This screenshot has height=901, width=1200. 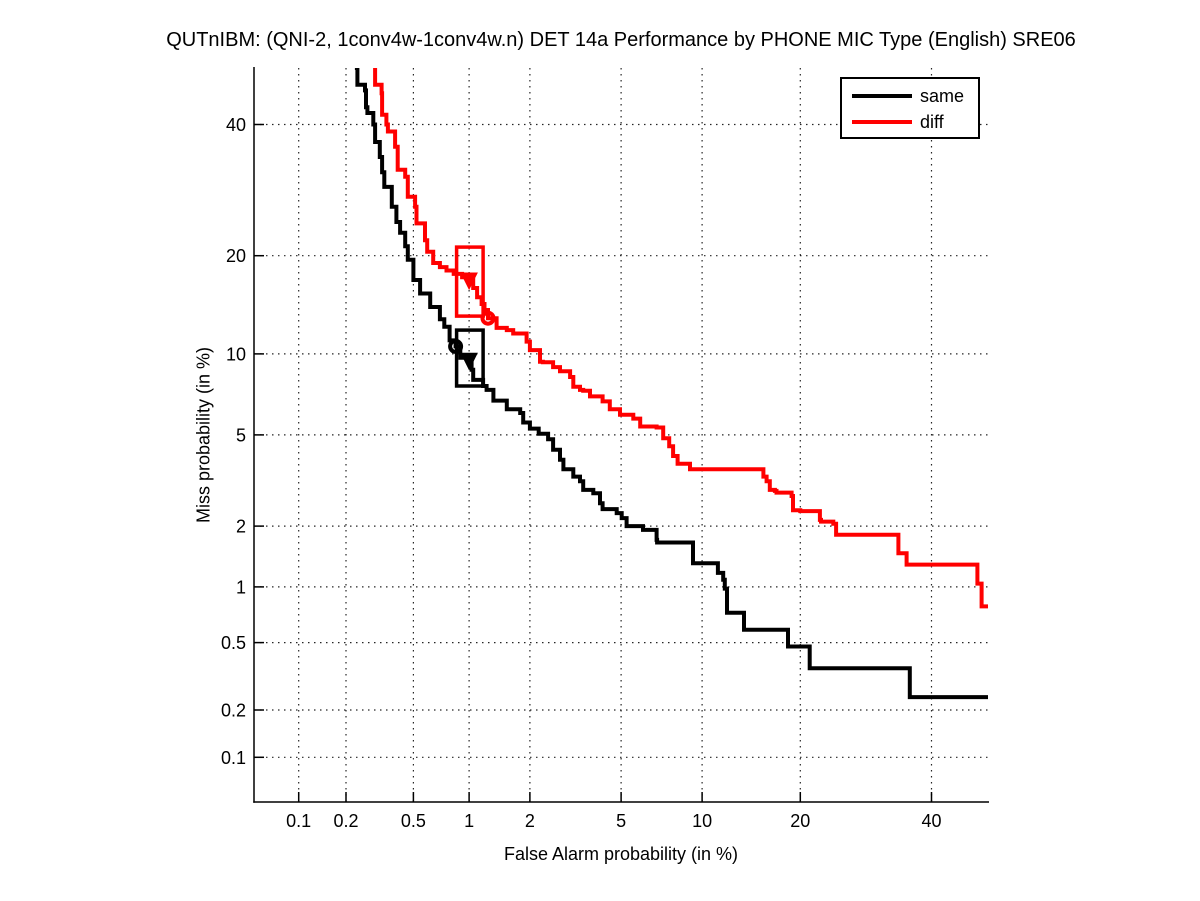 I want to click on marker-circle-diff, so click(x=488, y=318).